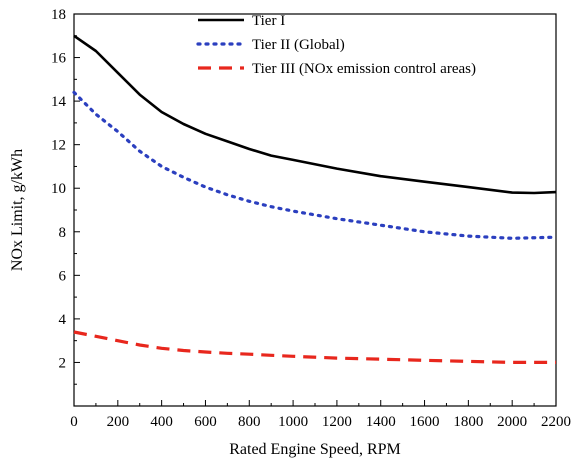 This screenshot has width=580, height=464. What do you see at coordinates (249, 422) in the screenshot?
I see `x-tick-label: 800` at bounding box center [249, 422].